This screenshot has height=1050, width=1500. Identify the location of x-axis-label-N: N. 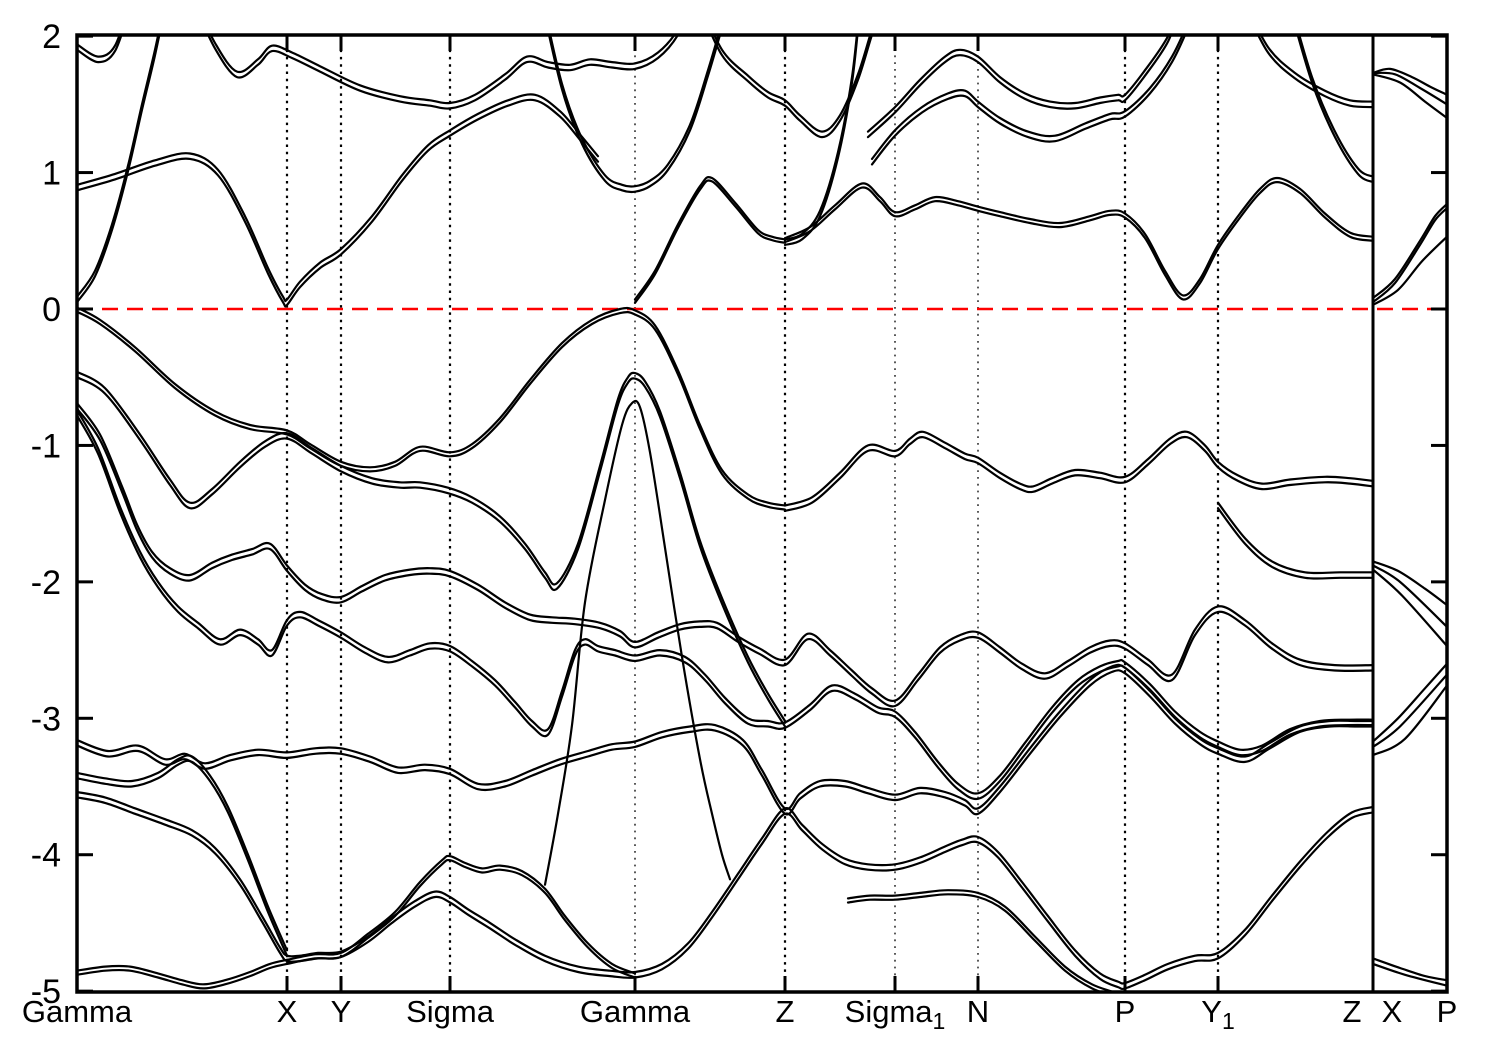
(978, 1011).